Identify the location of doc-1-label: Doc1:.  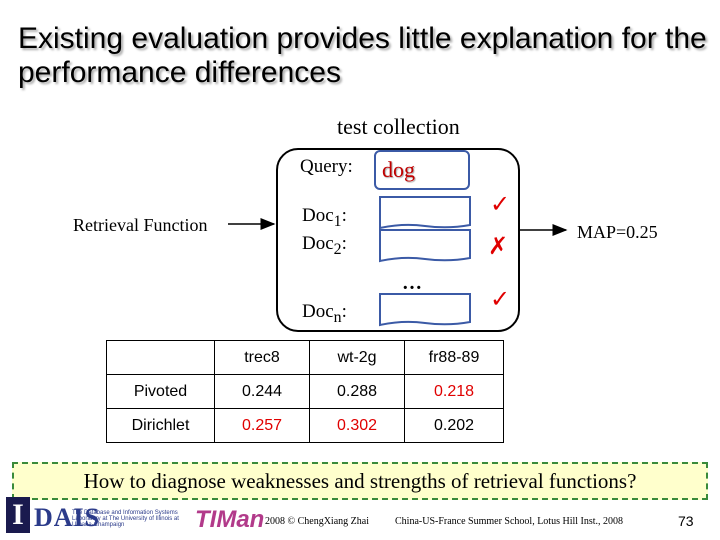
(324, 218).